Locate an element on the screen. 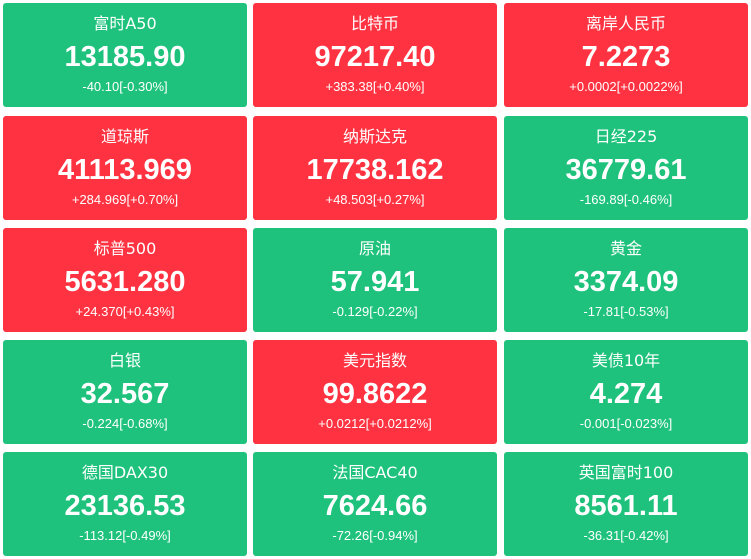 This screenshot has width=751, height=559. quote-tile: 美债10年 4.274 -0.001[-0.023%] is located at coordinates (626, 392).